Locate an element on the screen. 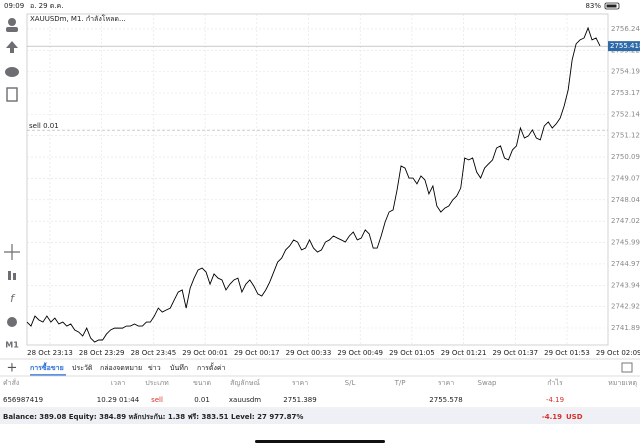  current-price-label: 2755.418 is located at coordinates (625, 46).